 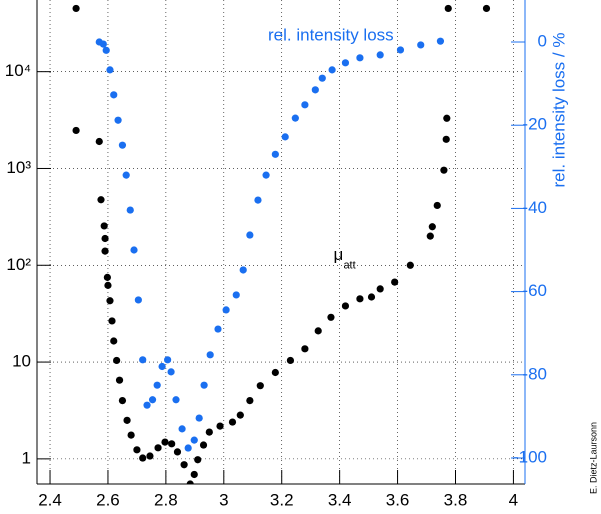 What do you see at coordinates (282, 499) in the screenshot?
I see `x-tick-label: 3.2` at bounding box center [282, 499].